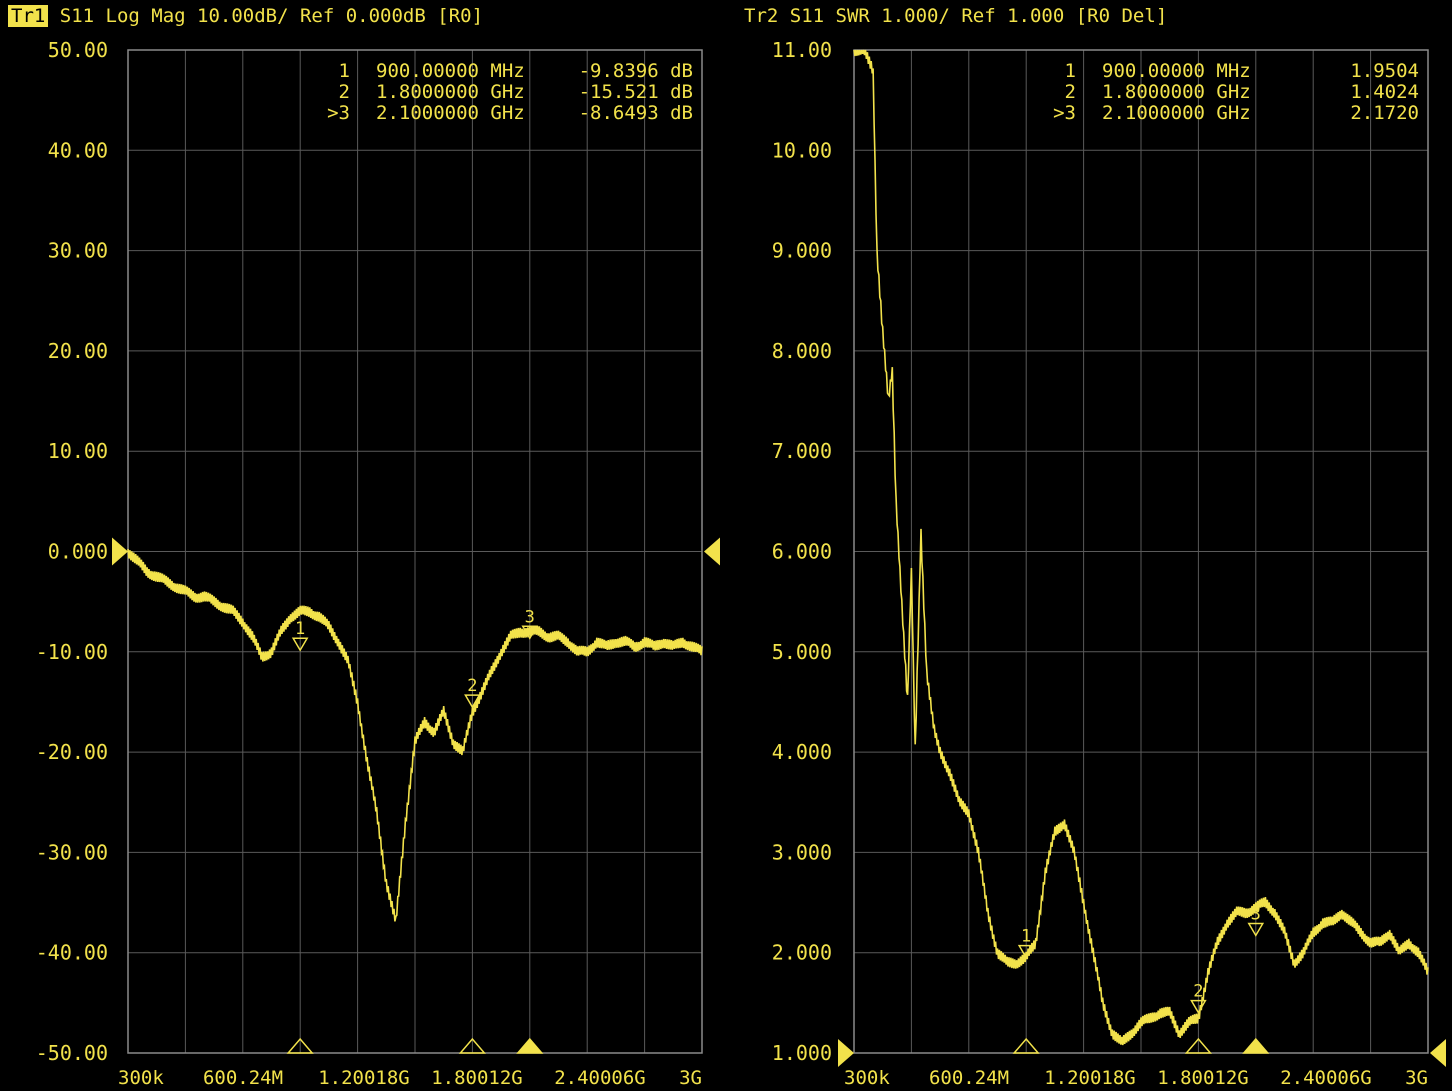  Describe the element at coordinates (72, 953) in the screenshot. I see `y-tick-label: -40.00` at that location.